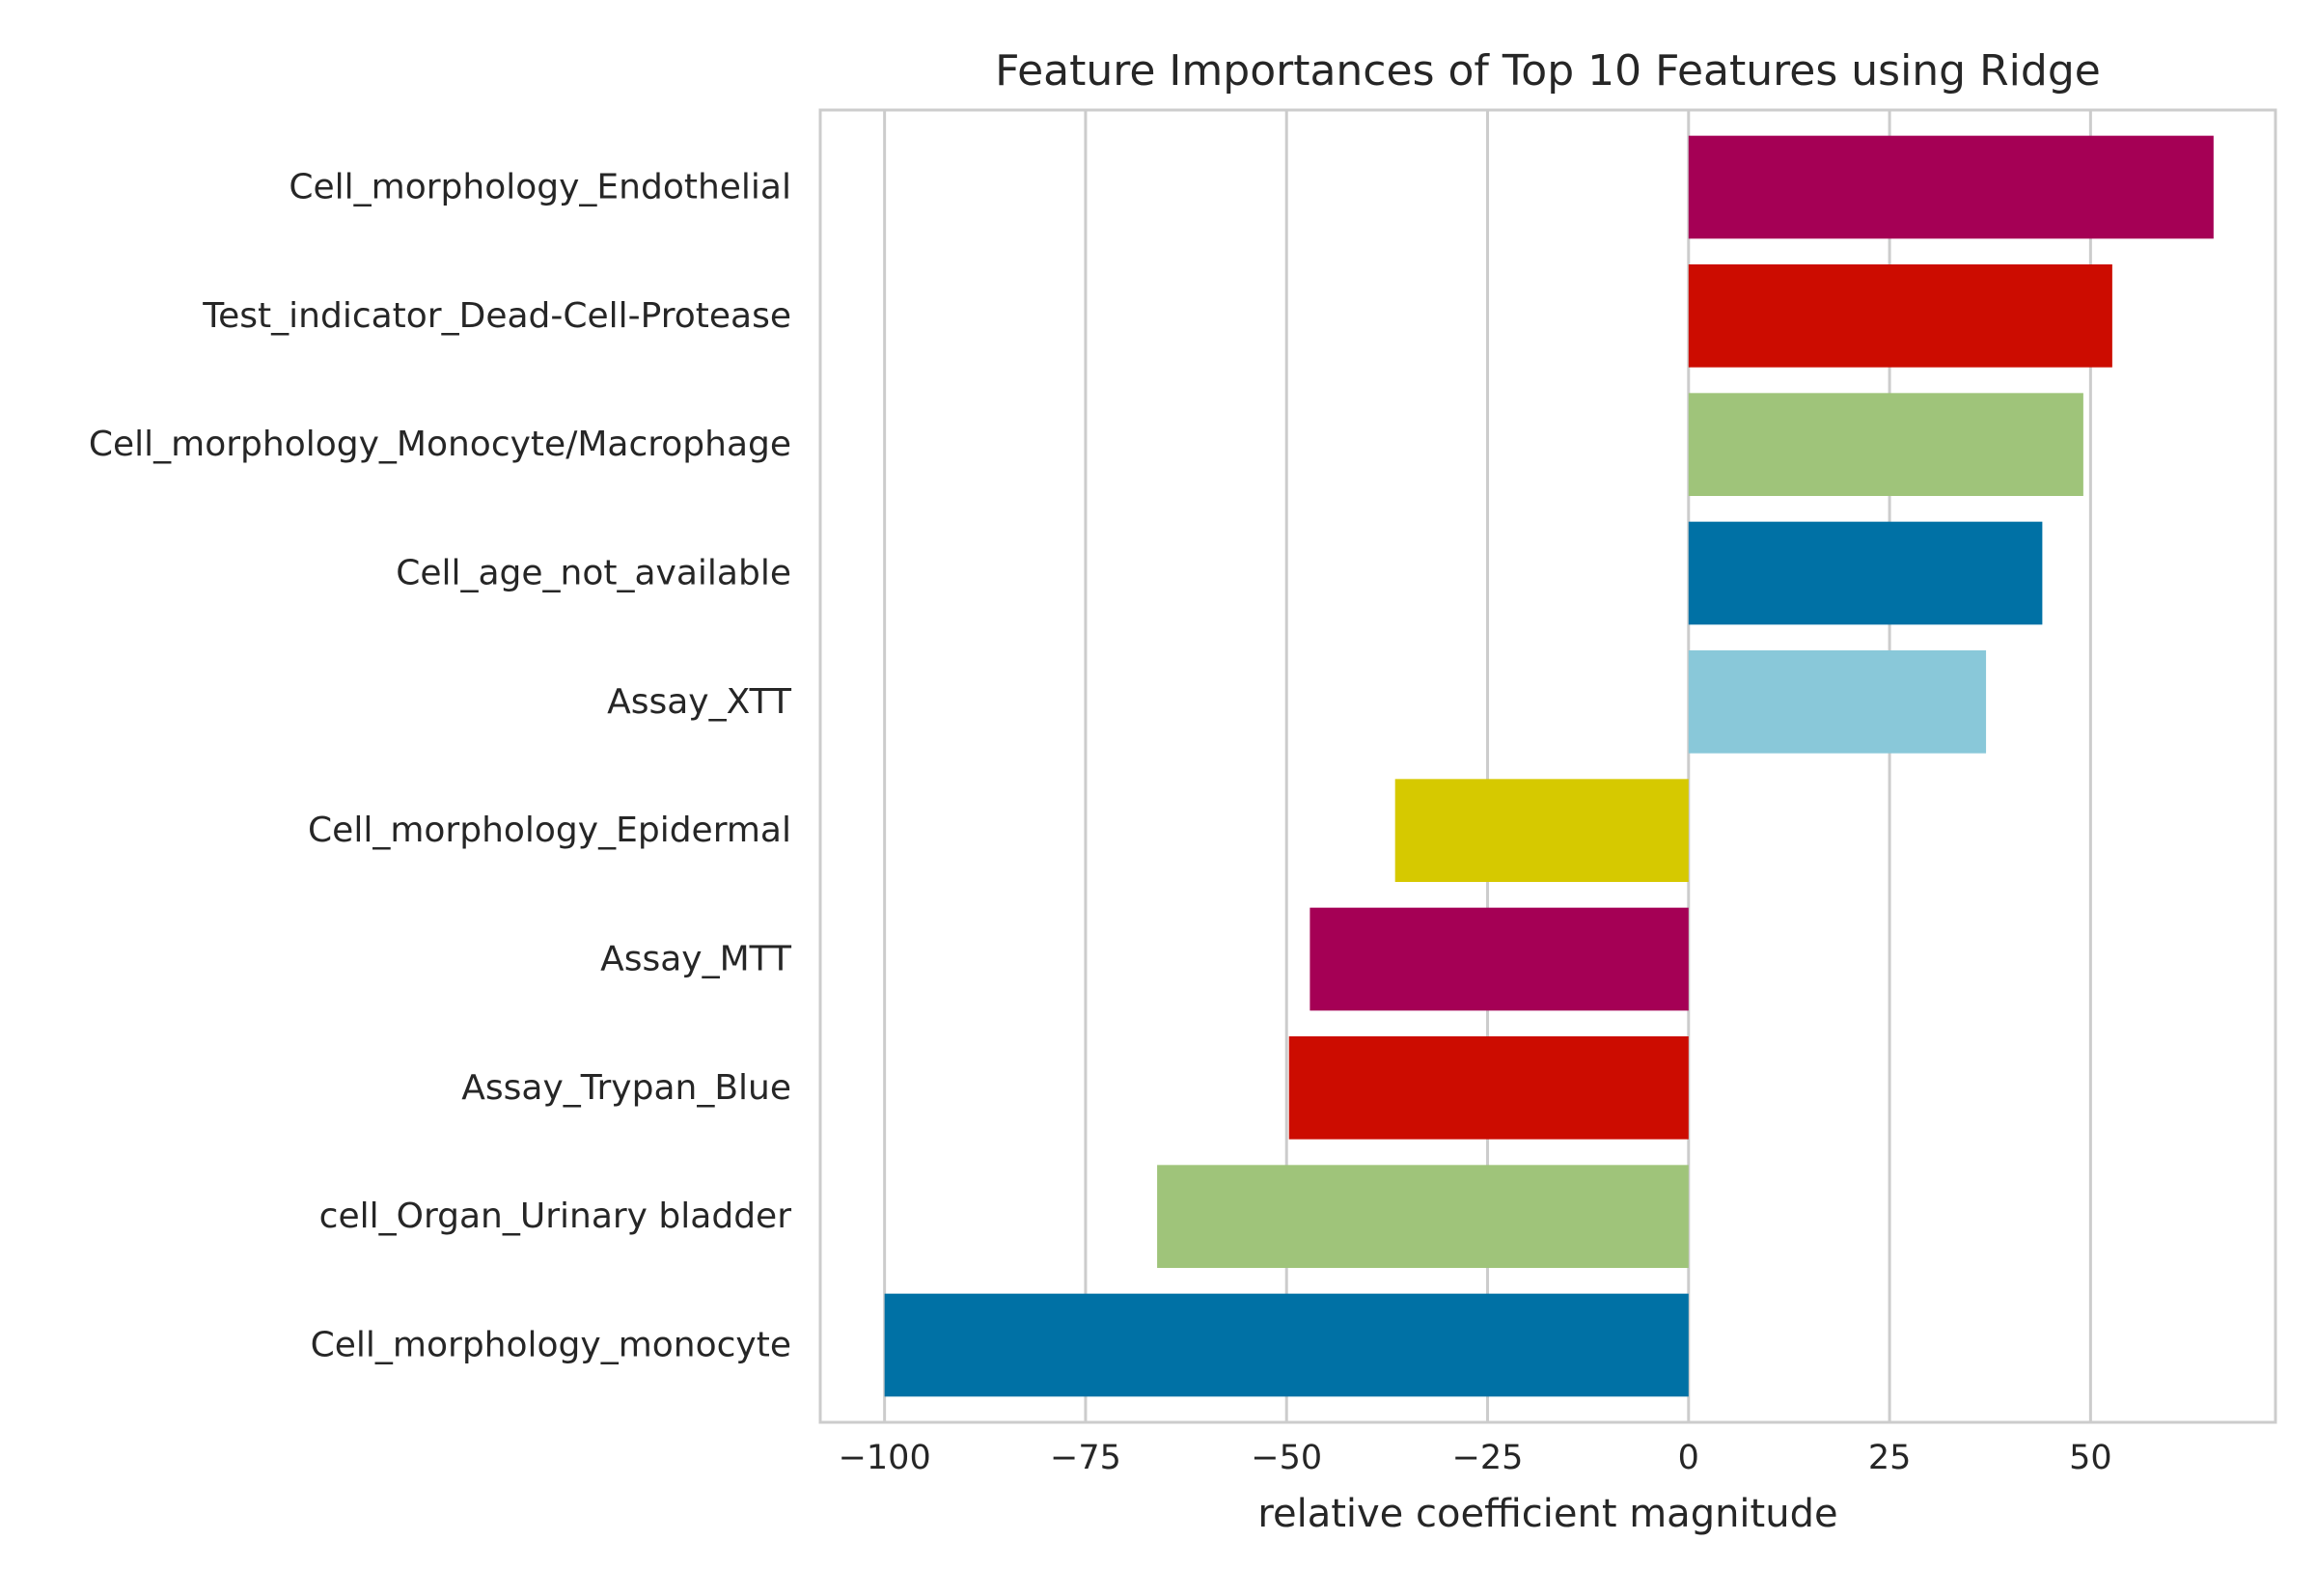 The image size is (2316, 1596). I want to click on category-label: cell_Organ_Urinary bladder, so click(555, 1217).